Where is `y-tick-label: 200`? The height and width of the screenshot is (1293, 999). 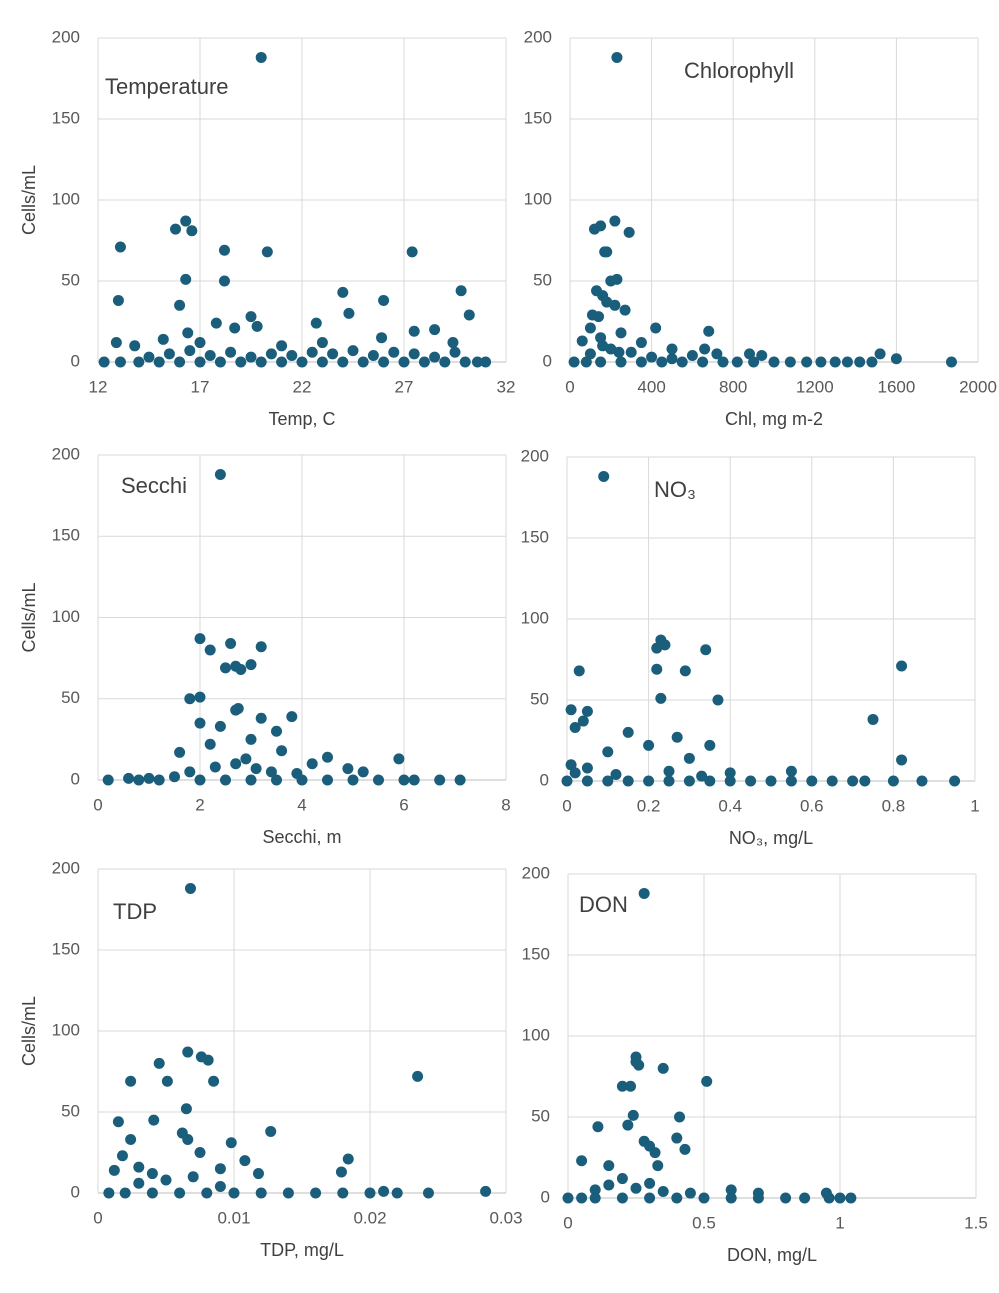
y-tick-label: 200 is located at coordinates (538, 36).